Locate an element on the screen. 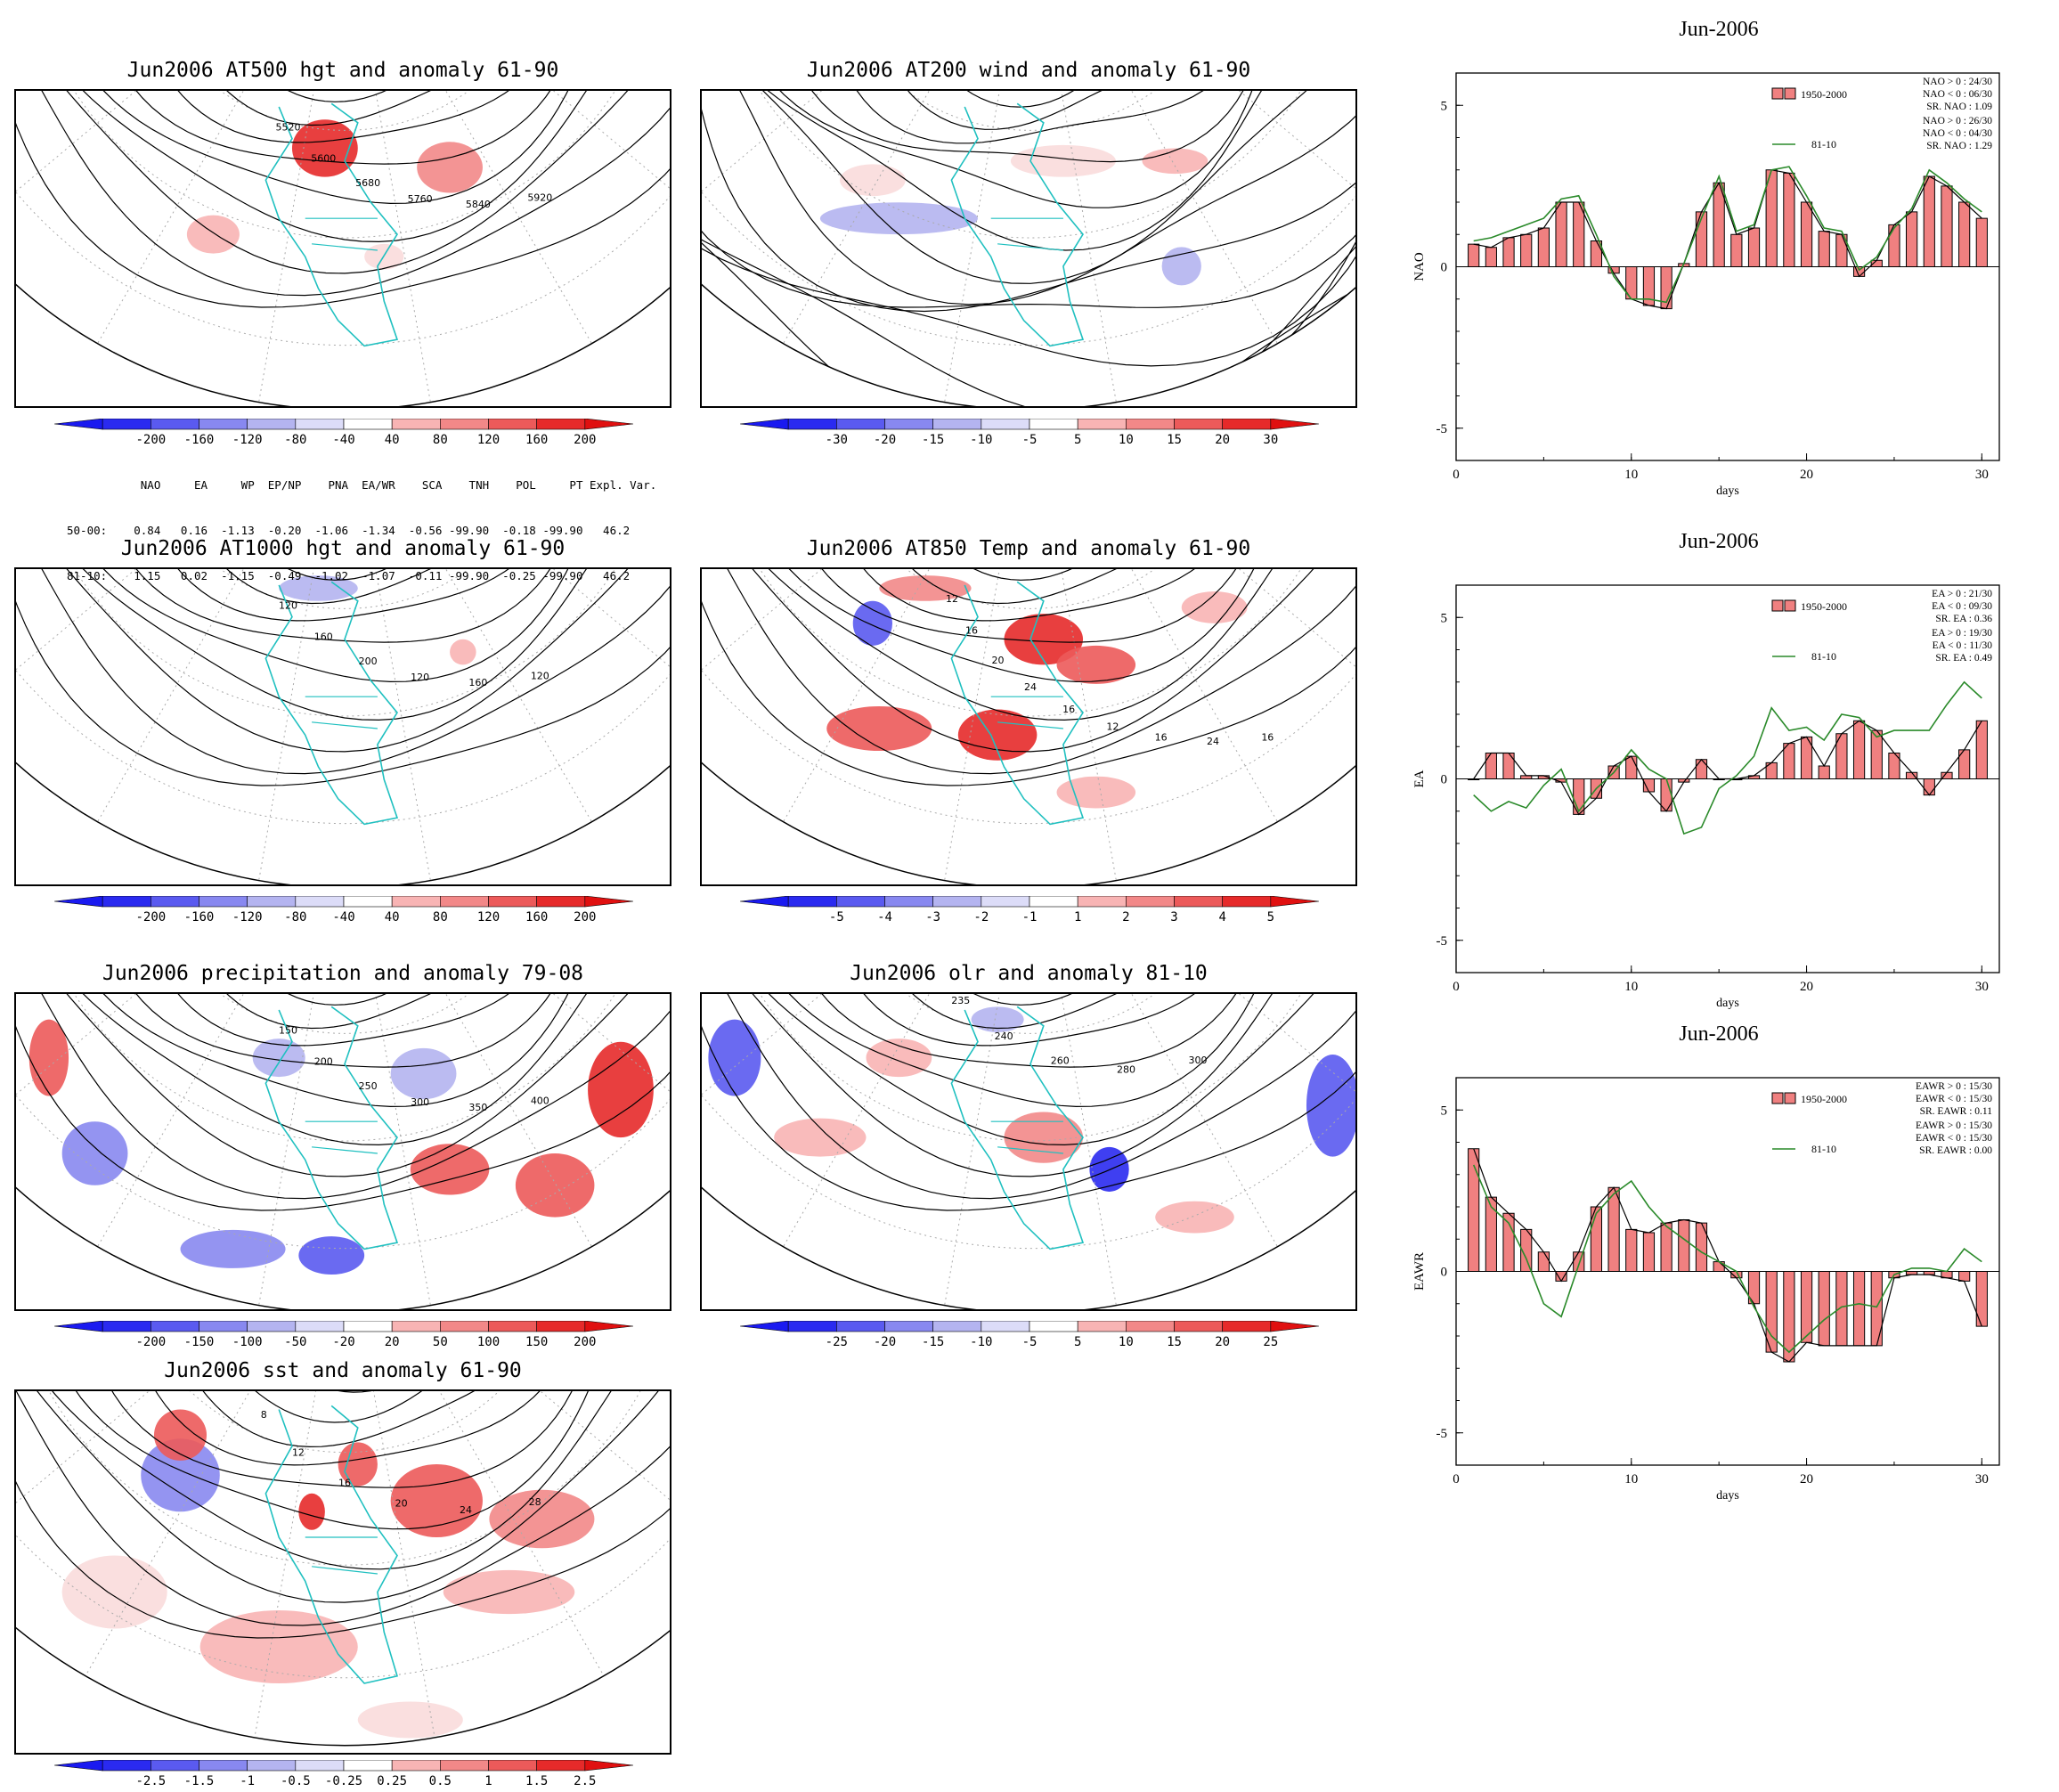  colorbar-tick-label: -5 is located at coordinates (837, 918).